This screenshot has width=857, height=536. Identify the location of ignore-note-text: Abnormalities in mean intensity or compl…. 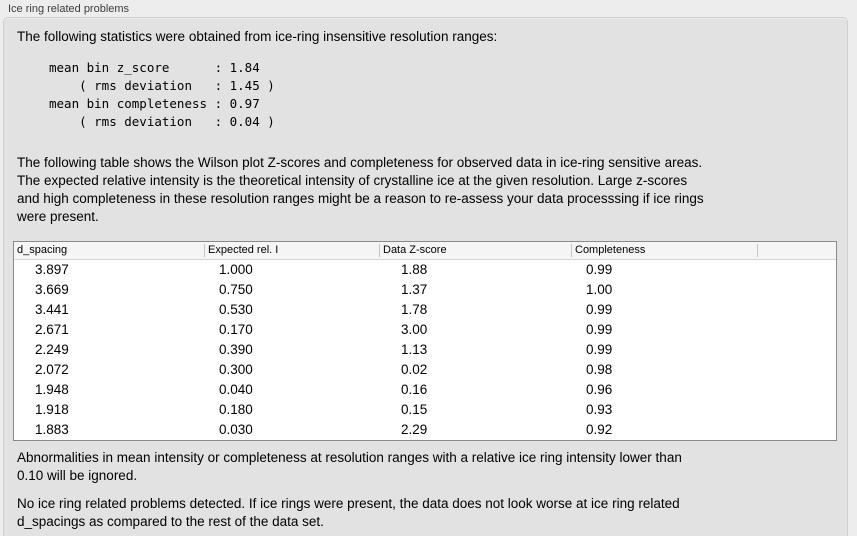
(349, 466).